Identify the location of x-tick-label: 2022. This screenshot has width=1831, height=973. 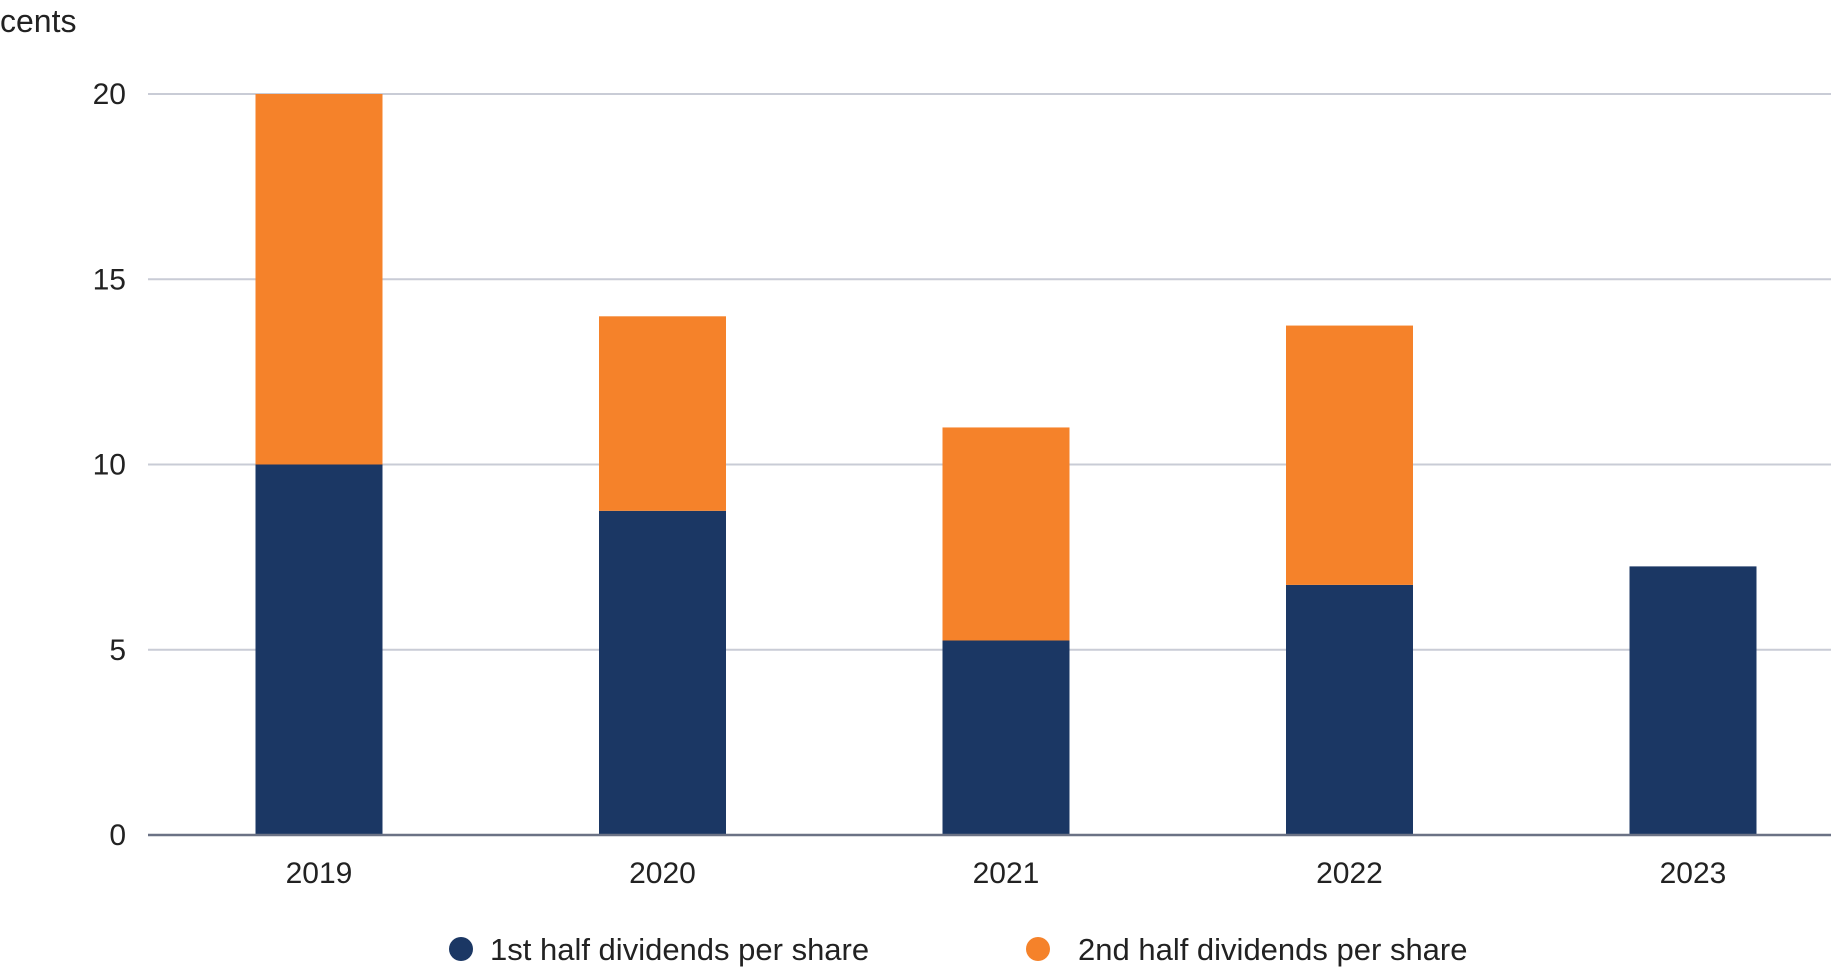
(1349, 873).